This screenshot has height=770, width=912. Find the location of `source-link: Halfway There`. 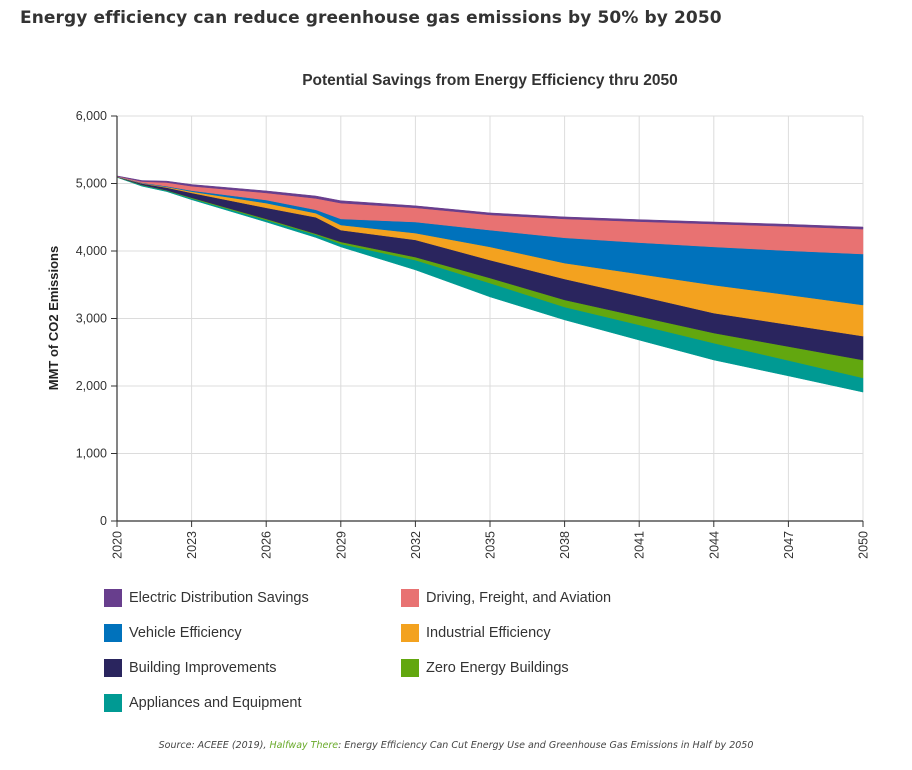

source-link: Halfway There is located at coordinates (304, 745).